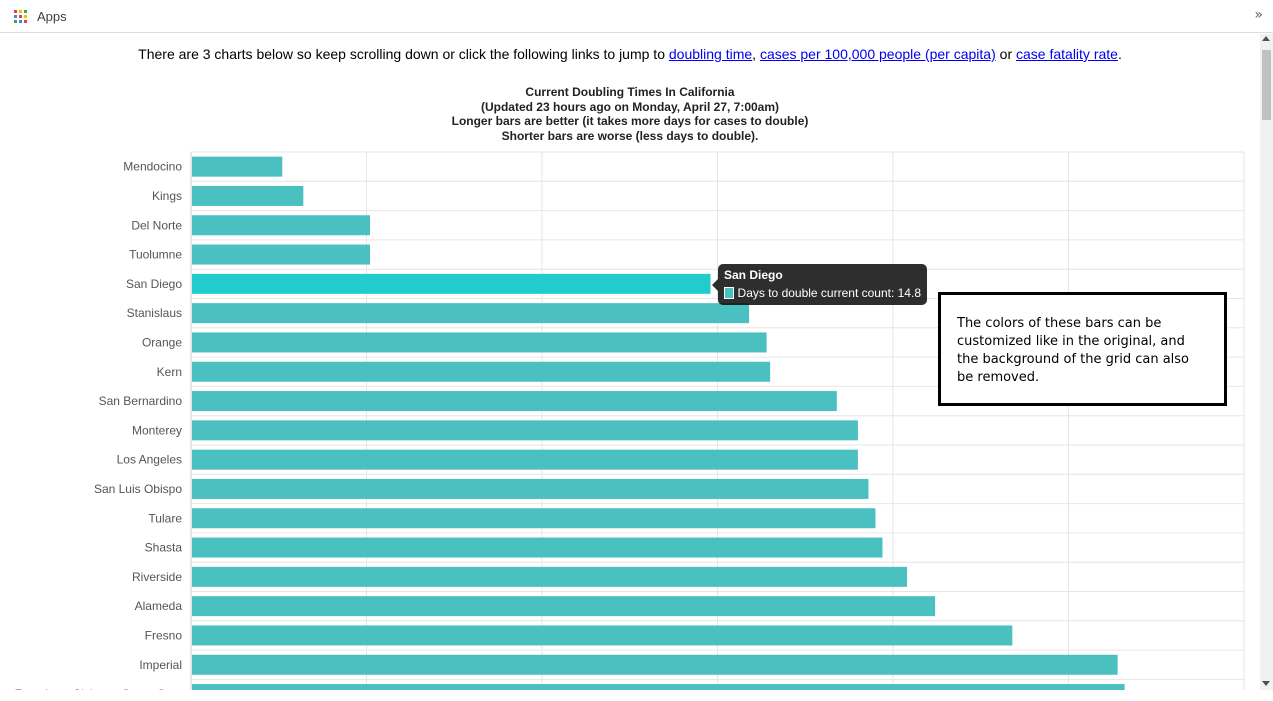 This screenshot has height=701, width=1273. Describe the element at coordinates (1258, 15) in the screenshot. I see `bookmarks-overflow-icon: »` at that location.